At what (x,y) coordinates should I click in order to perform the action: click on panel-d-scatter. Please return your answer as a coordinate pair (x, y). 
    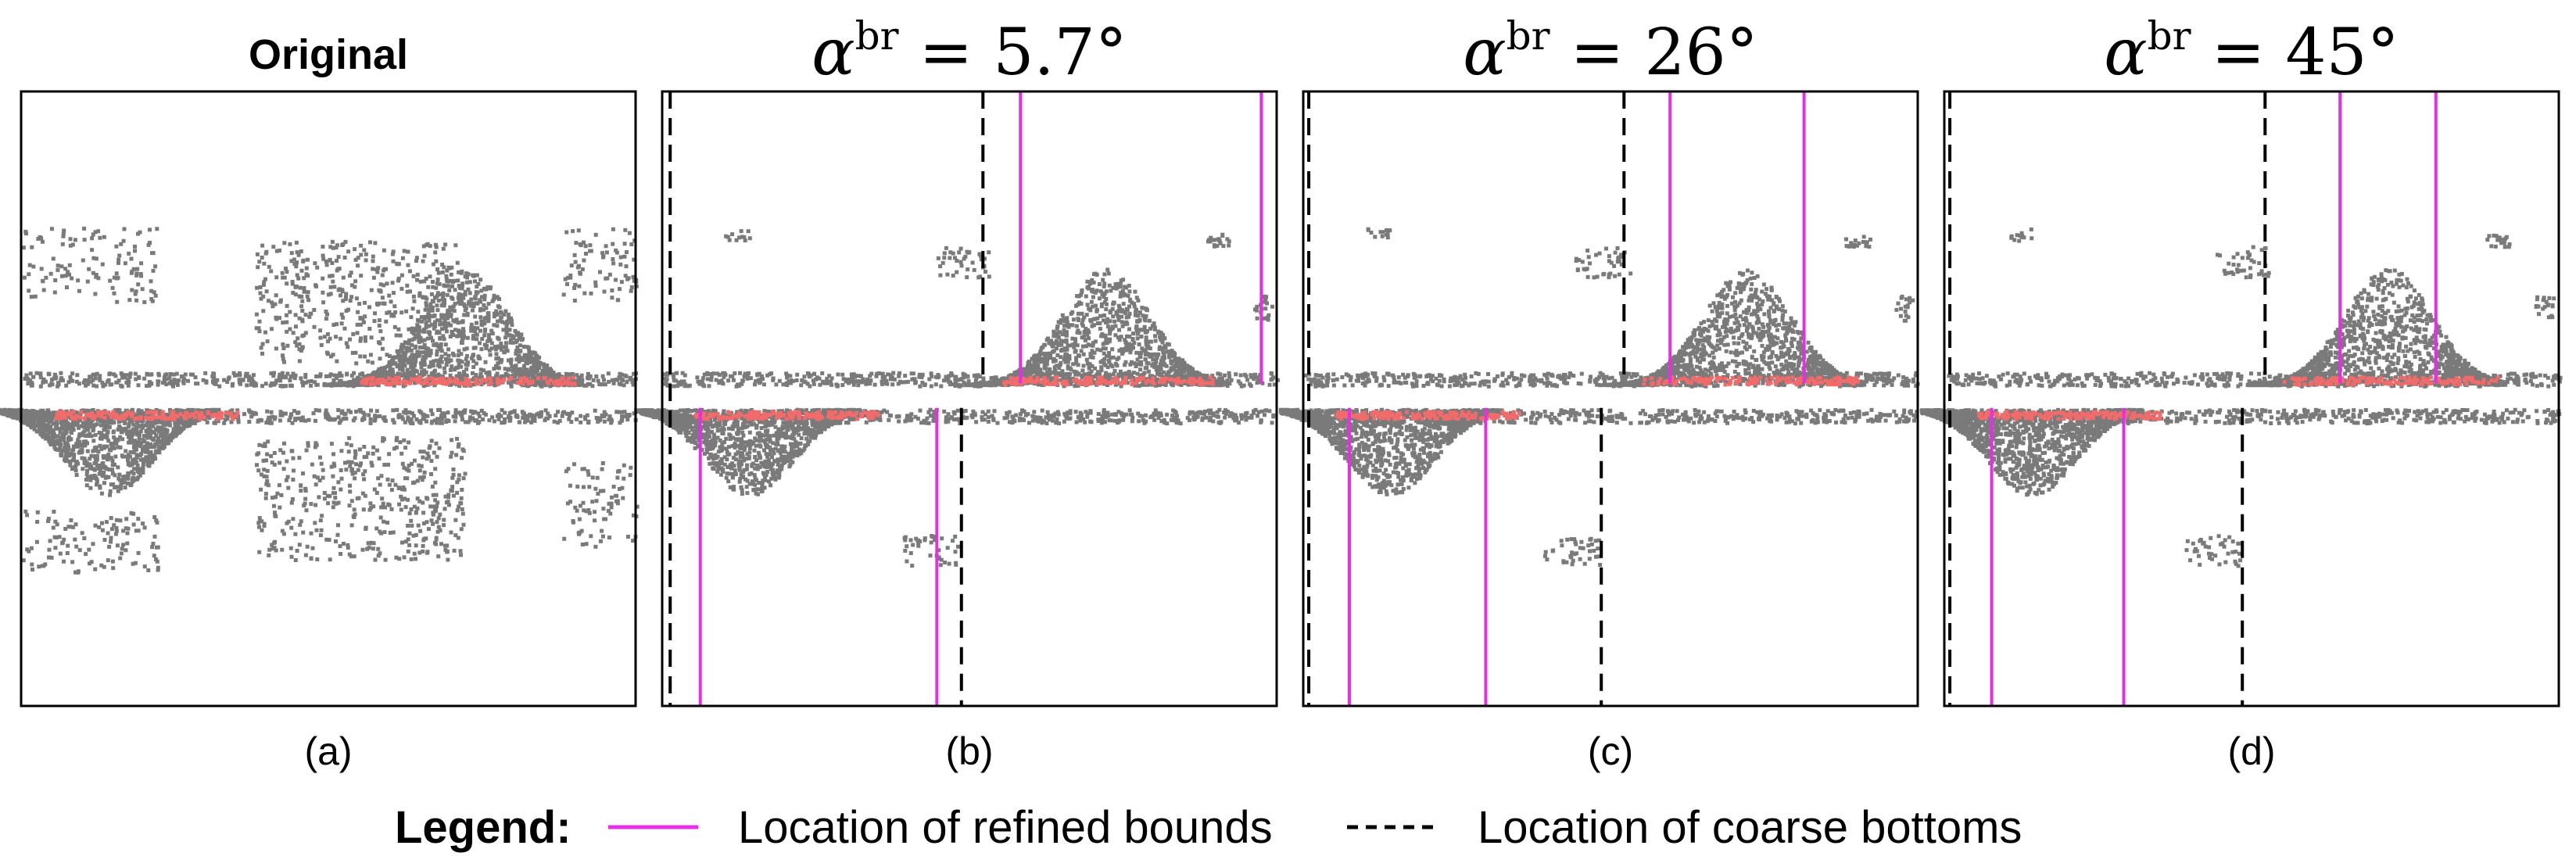
    Looking at the image, I should click on (2241, 397).